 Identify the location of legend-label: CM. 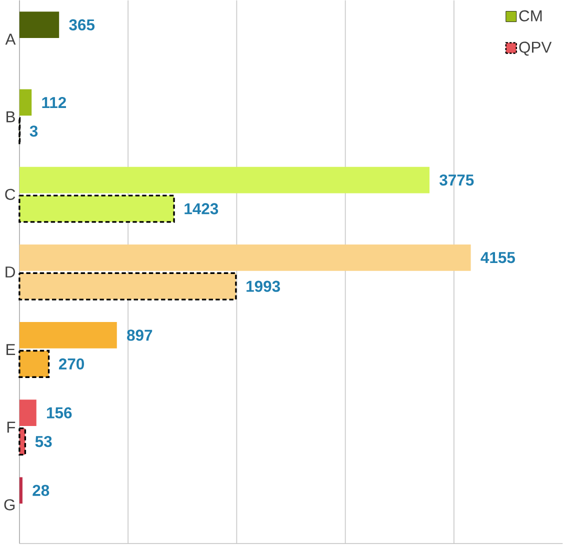
(530, 16).